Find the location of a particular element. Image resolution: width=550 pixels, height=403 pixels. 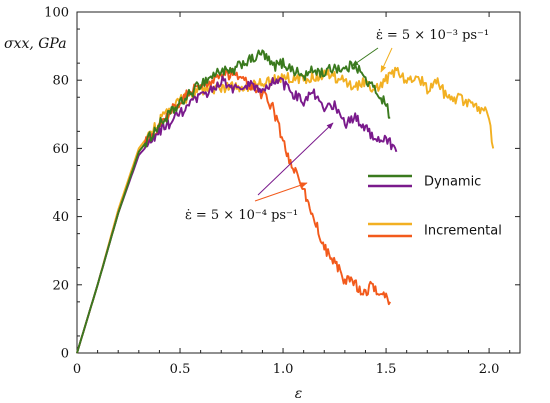

x-tick-label: 0.5 is located at coordinates (180, 369).